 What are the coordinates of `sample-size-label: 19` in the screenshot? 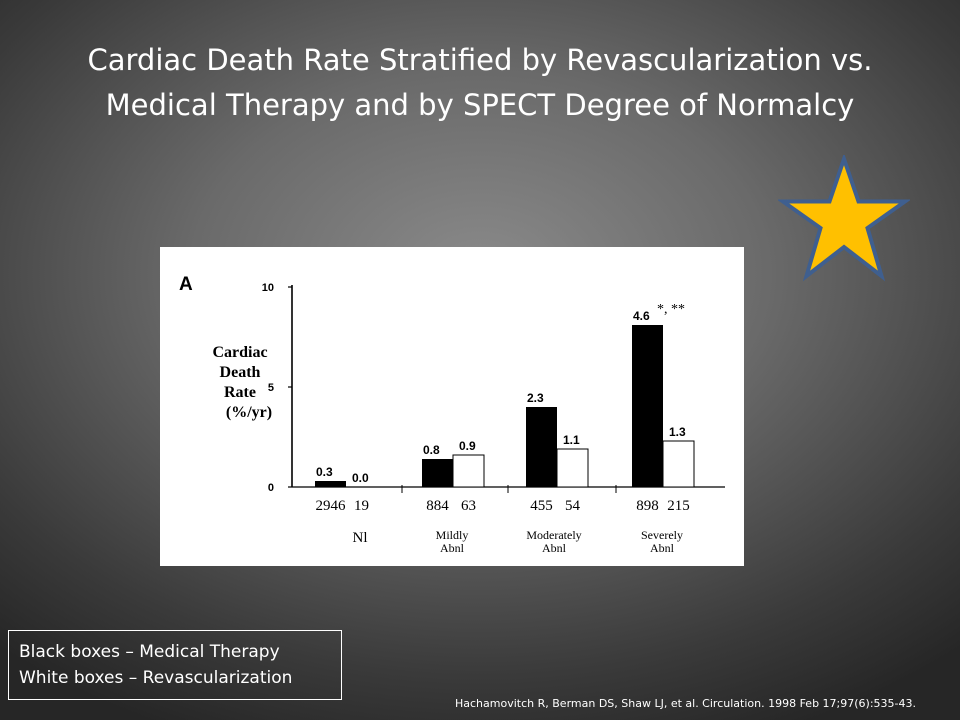 It's located at (361, 506).